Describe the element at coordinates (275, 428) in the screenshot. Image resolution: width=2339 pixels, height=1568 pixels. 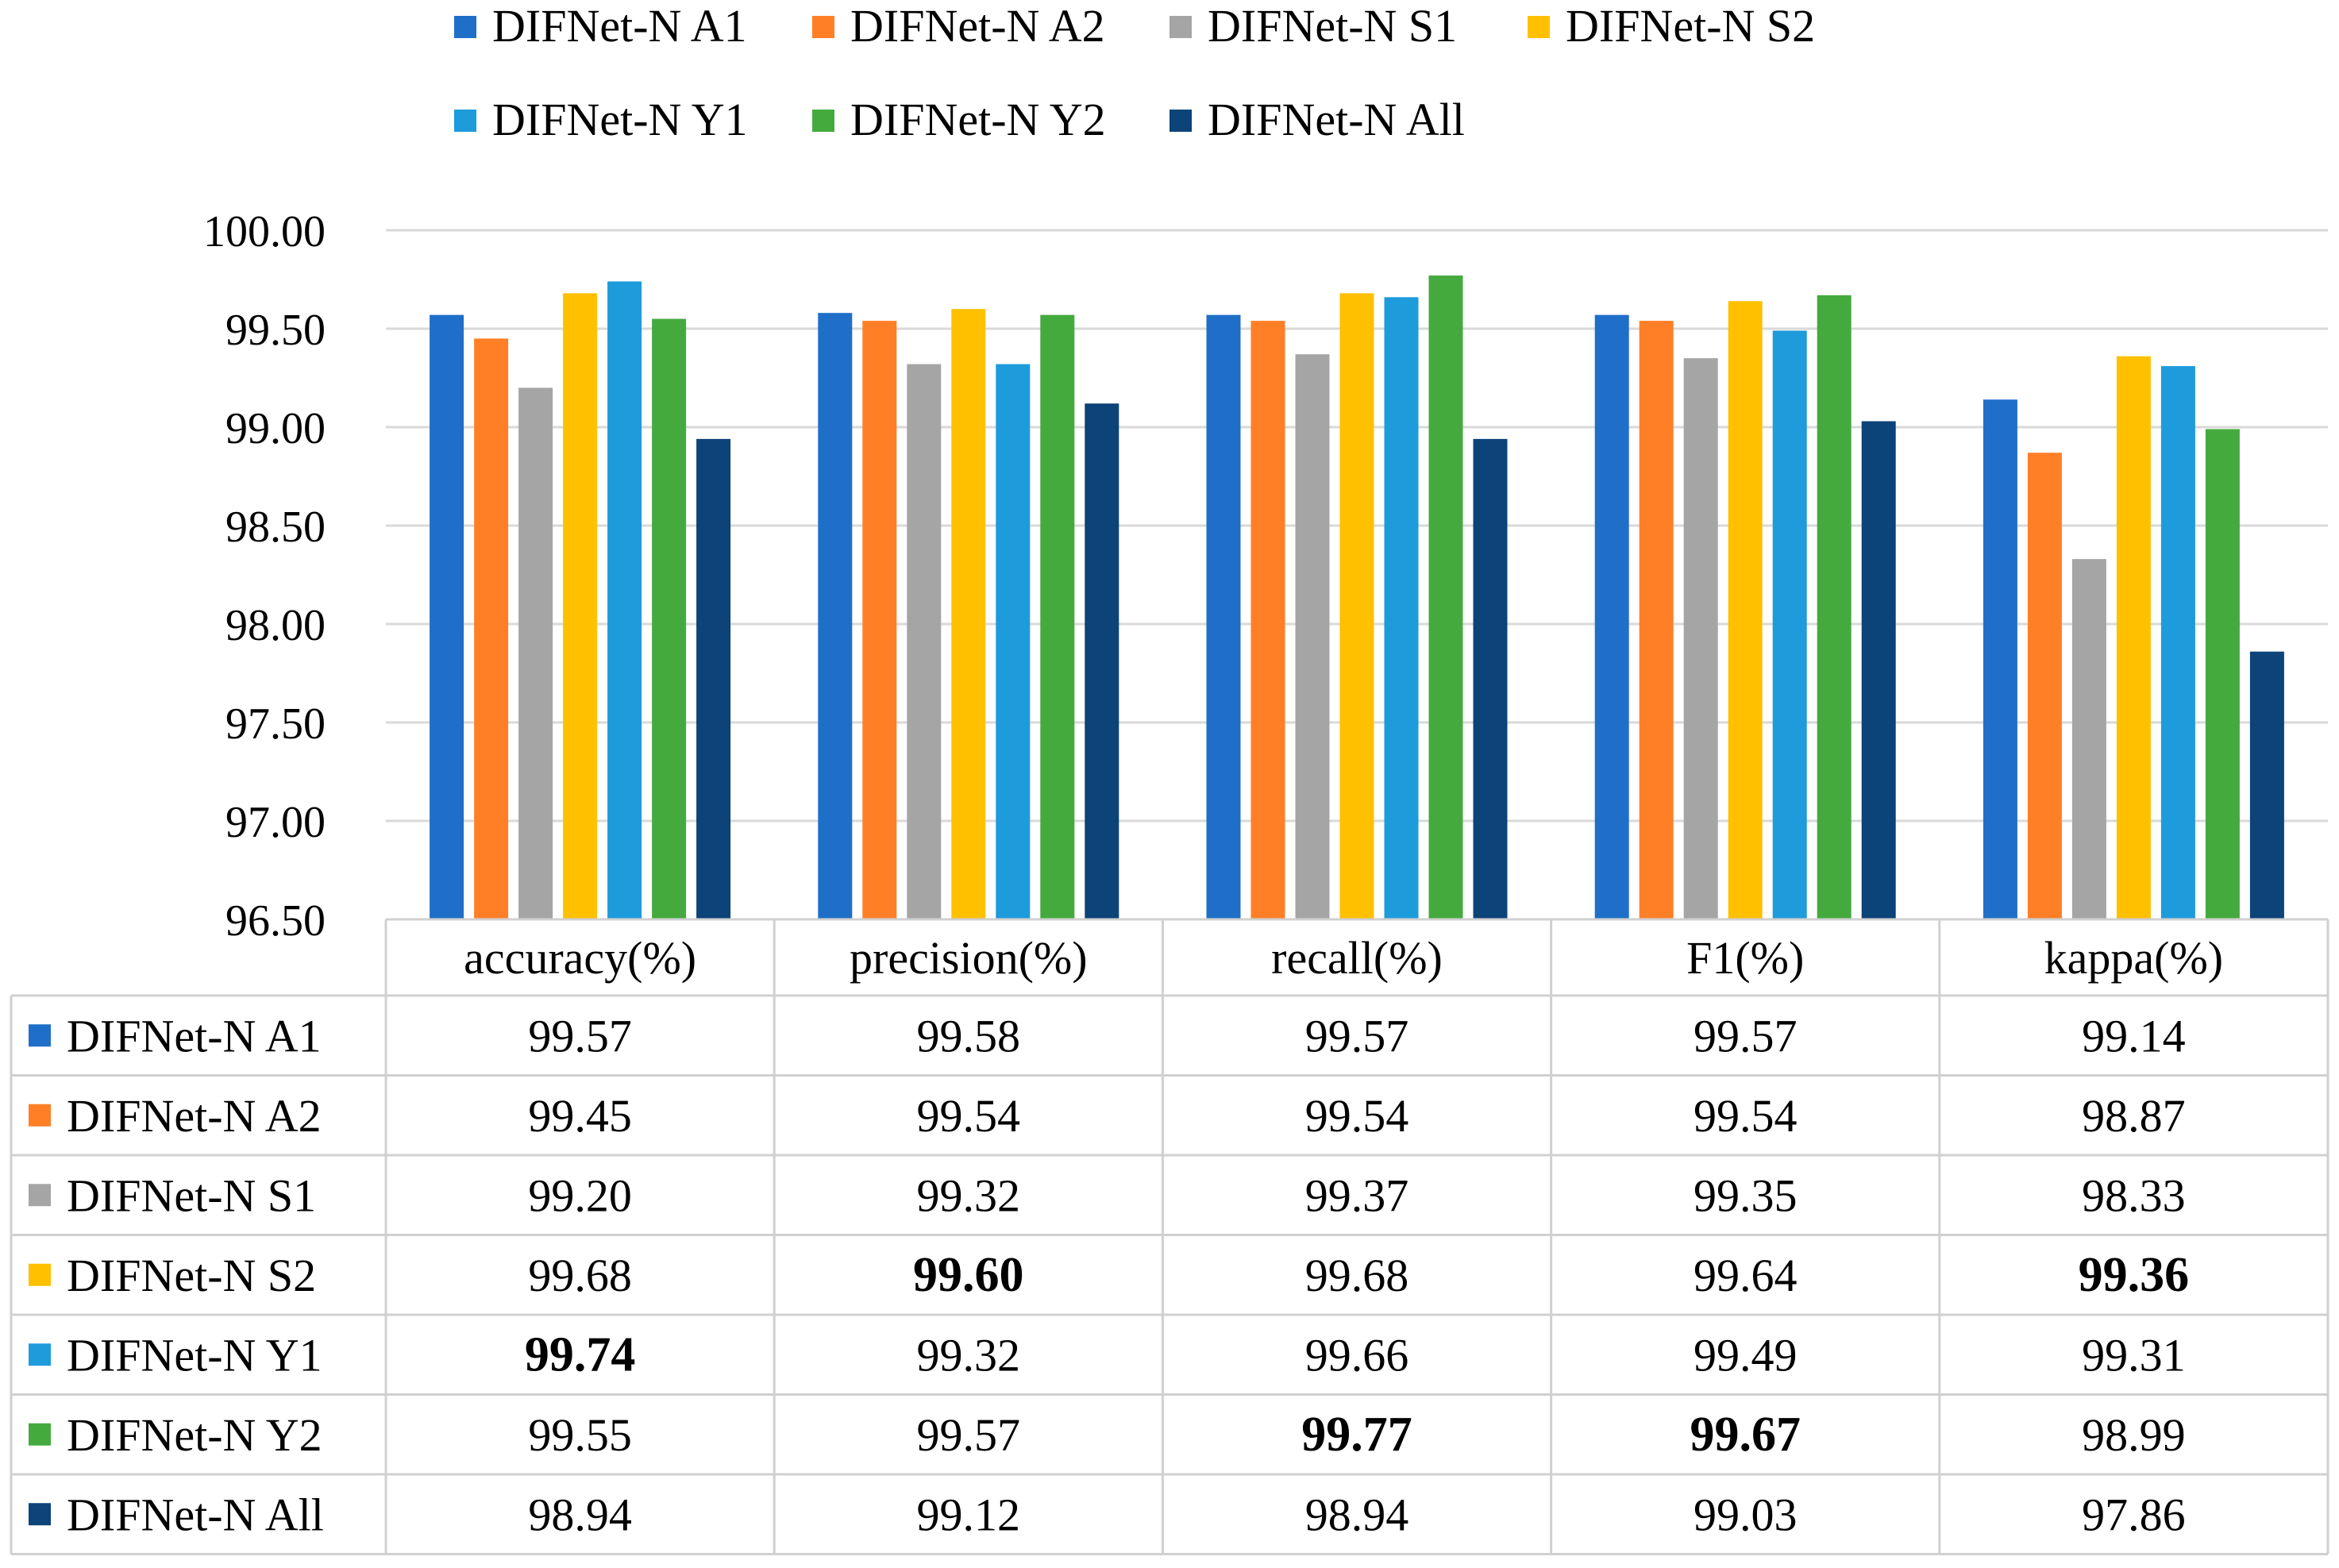
I see `y-tick-label: 99.00` at that location.